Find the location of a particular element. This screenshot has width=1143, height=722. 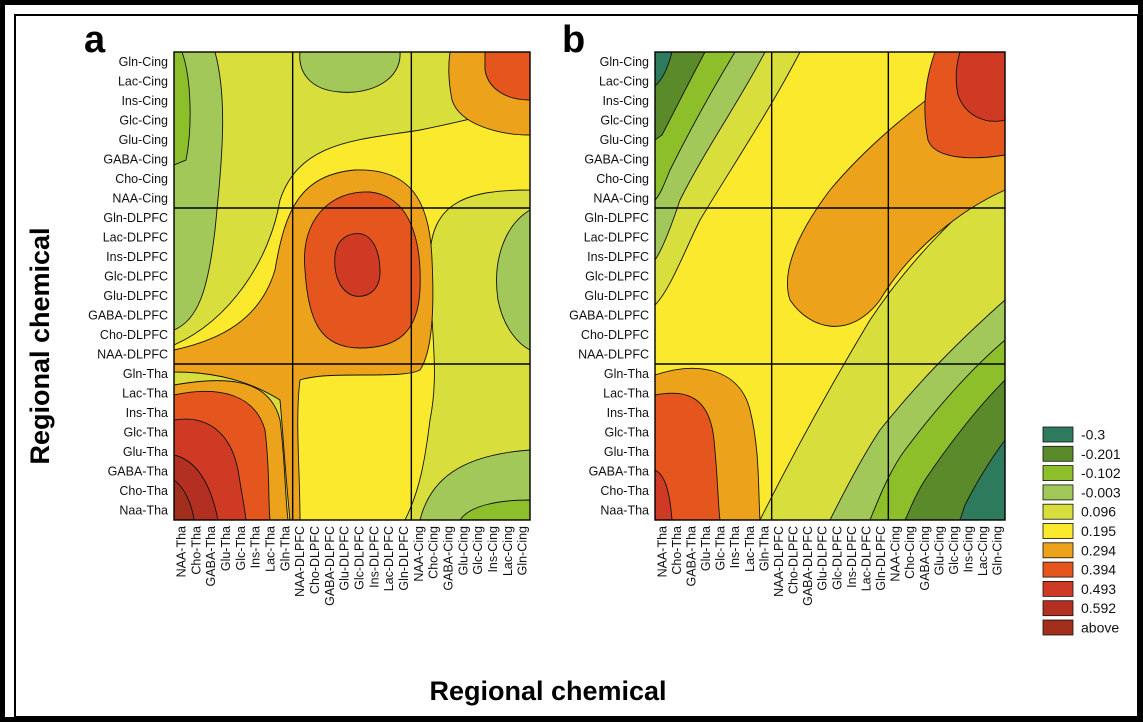

y-tick-label: Cho-DLPFC is located at coordinates (615, 335).